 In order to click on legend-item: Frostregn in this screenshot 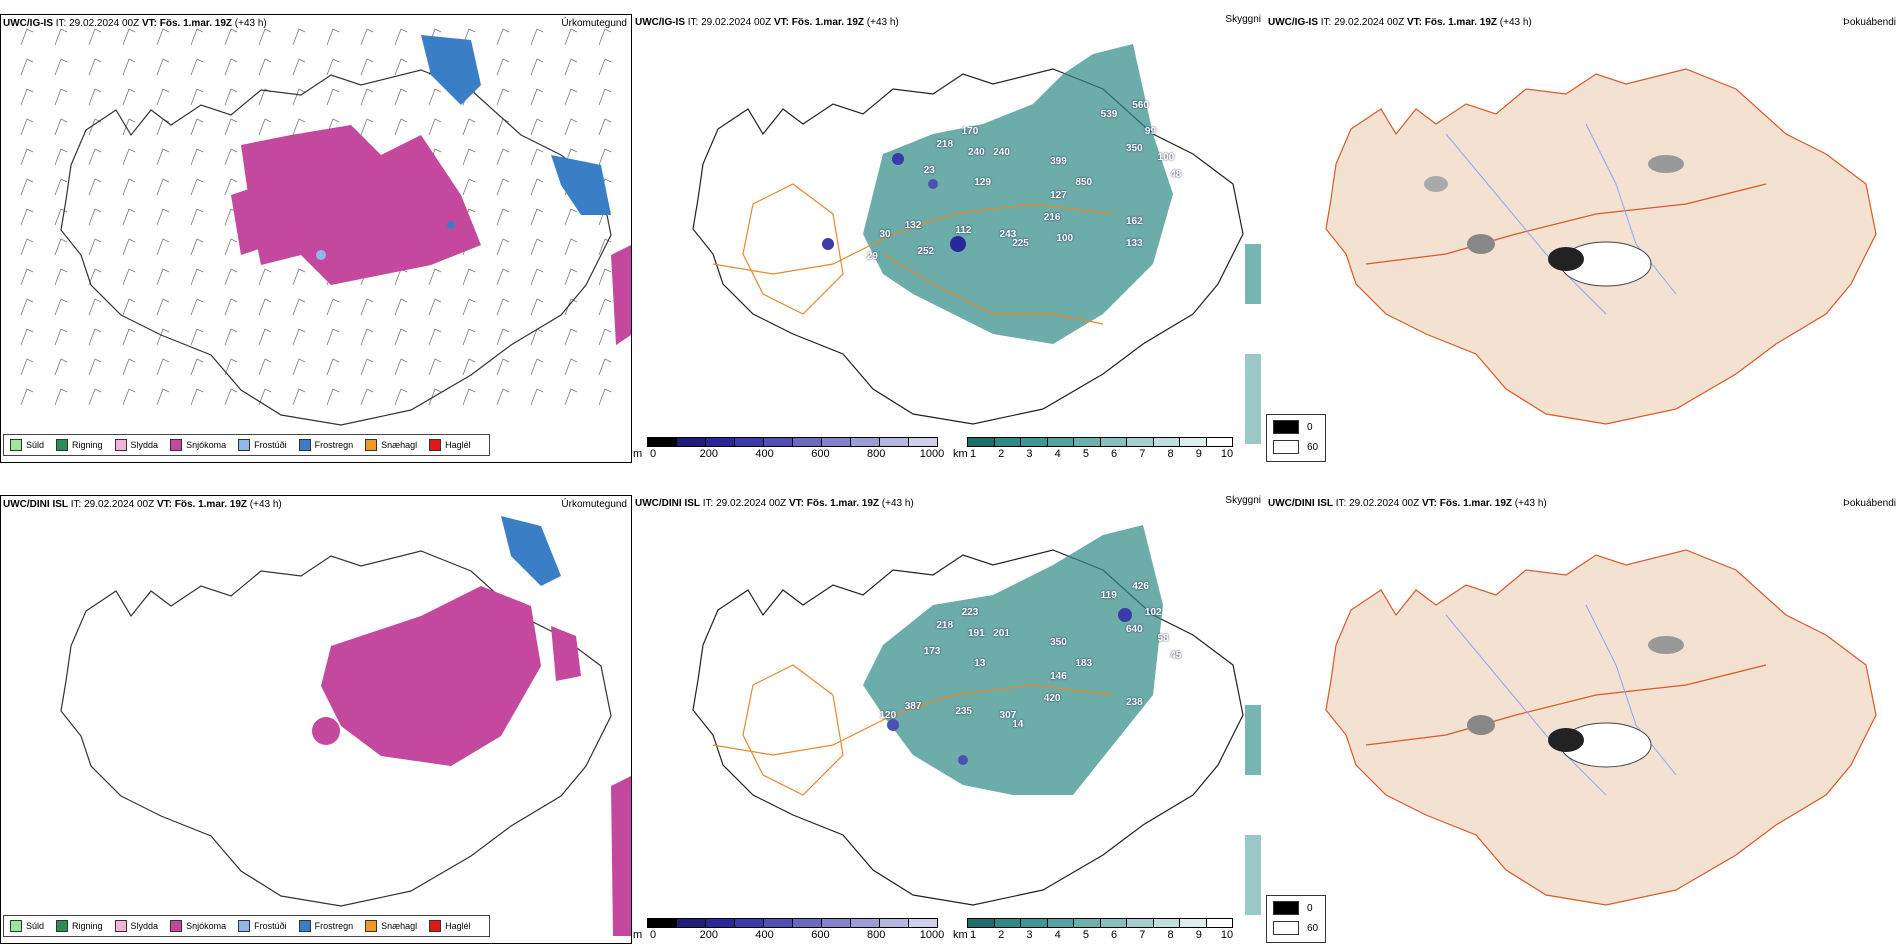, I will do `click(326, 926)`.